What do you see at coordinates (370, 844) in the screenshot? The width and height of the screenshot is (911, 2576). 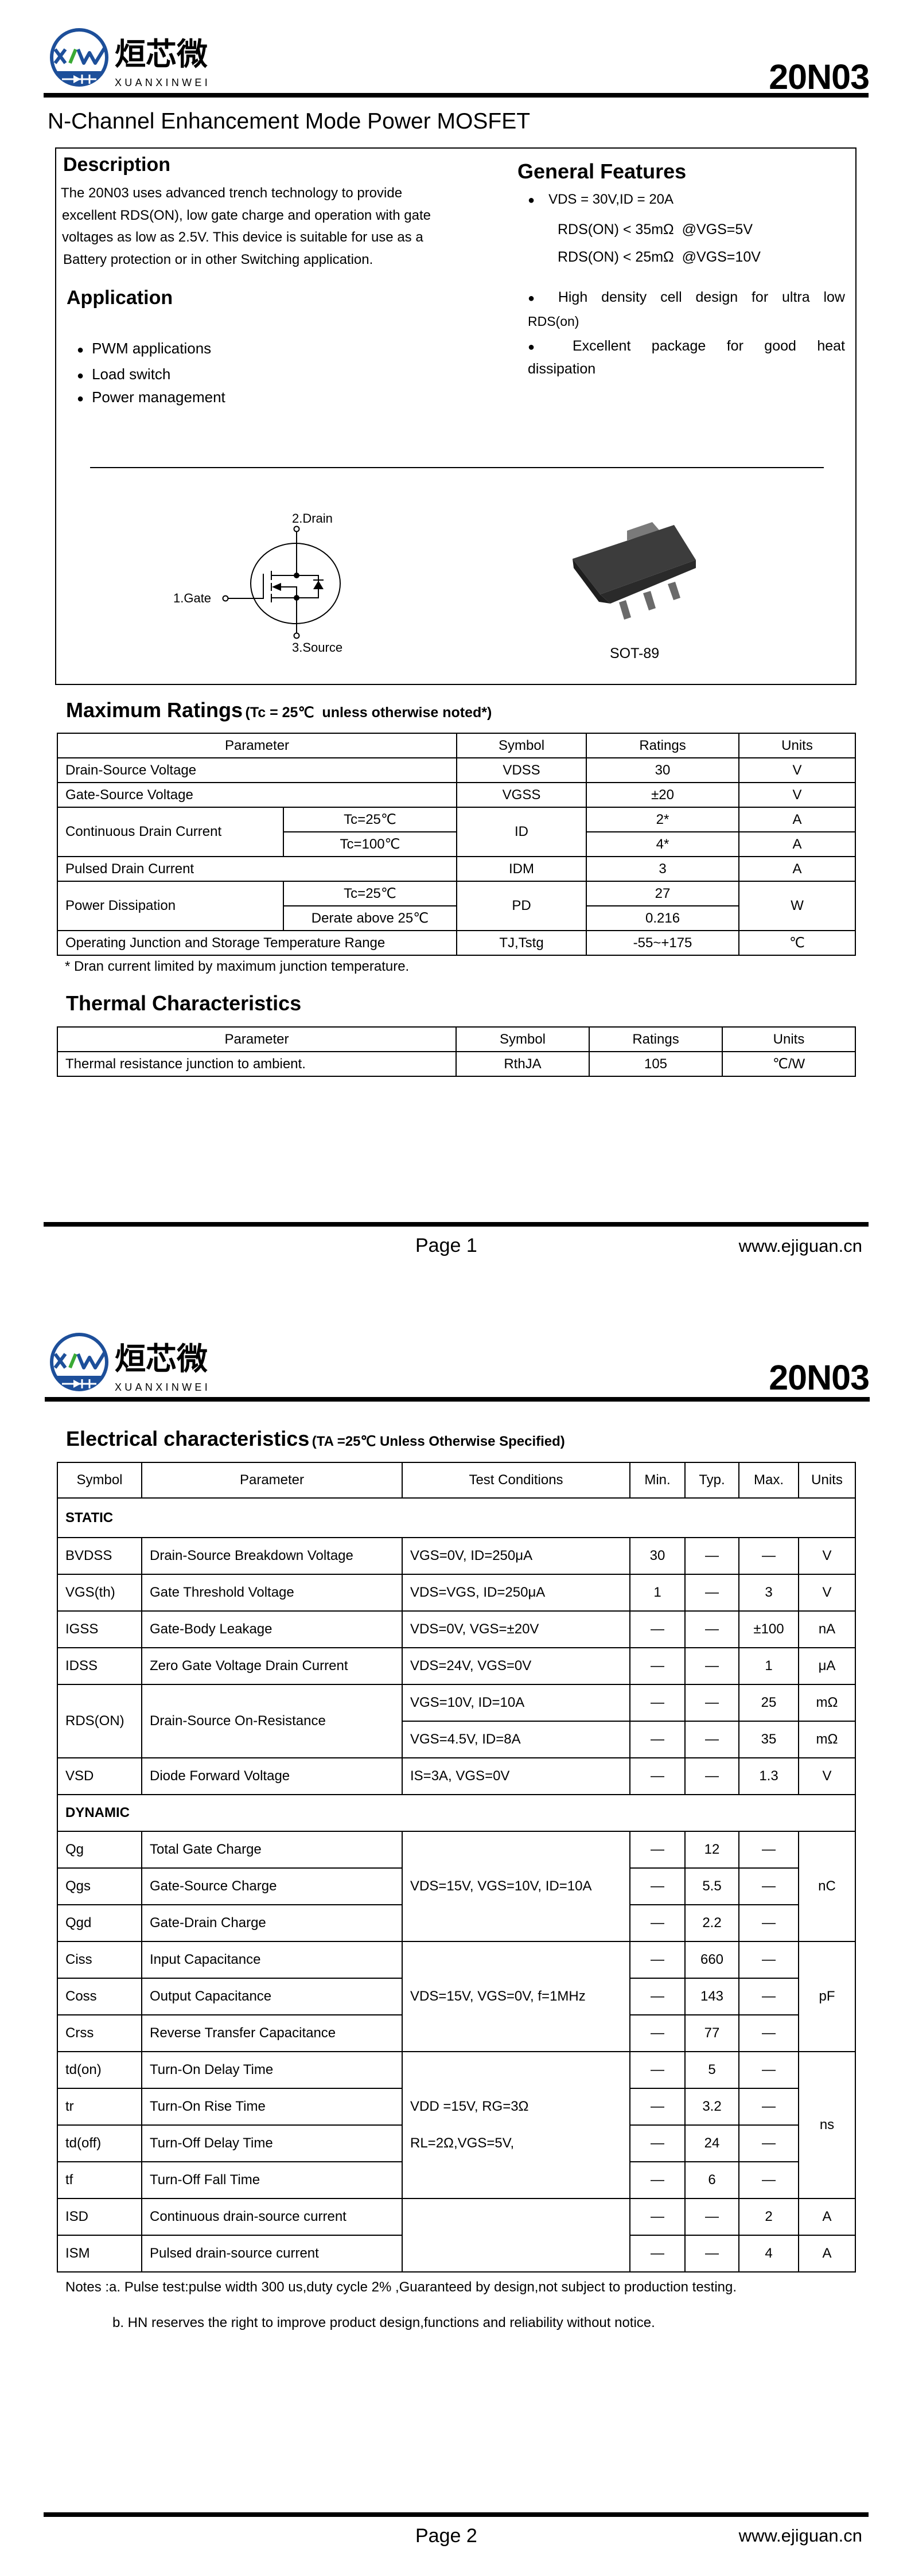 I see `condition-cell: Tc=100℃` at bounding box center [370, 844].